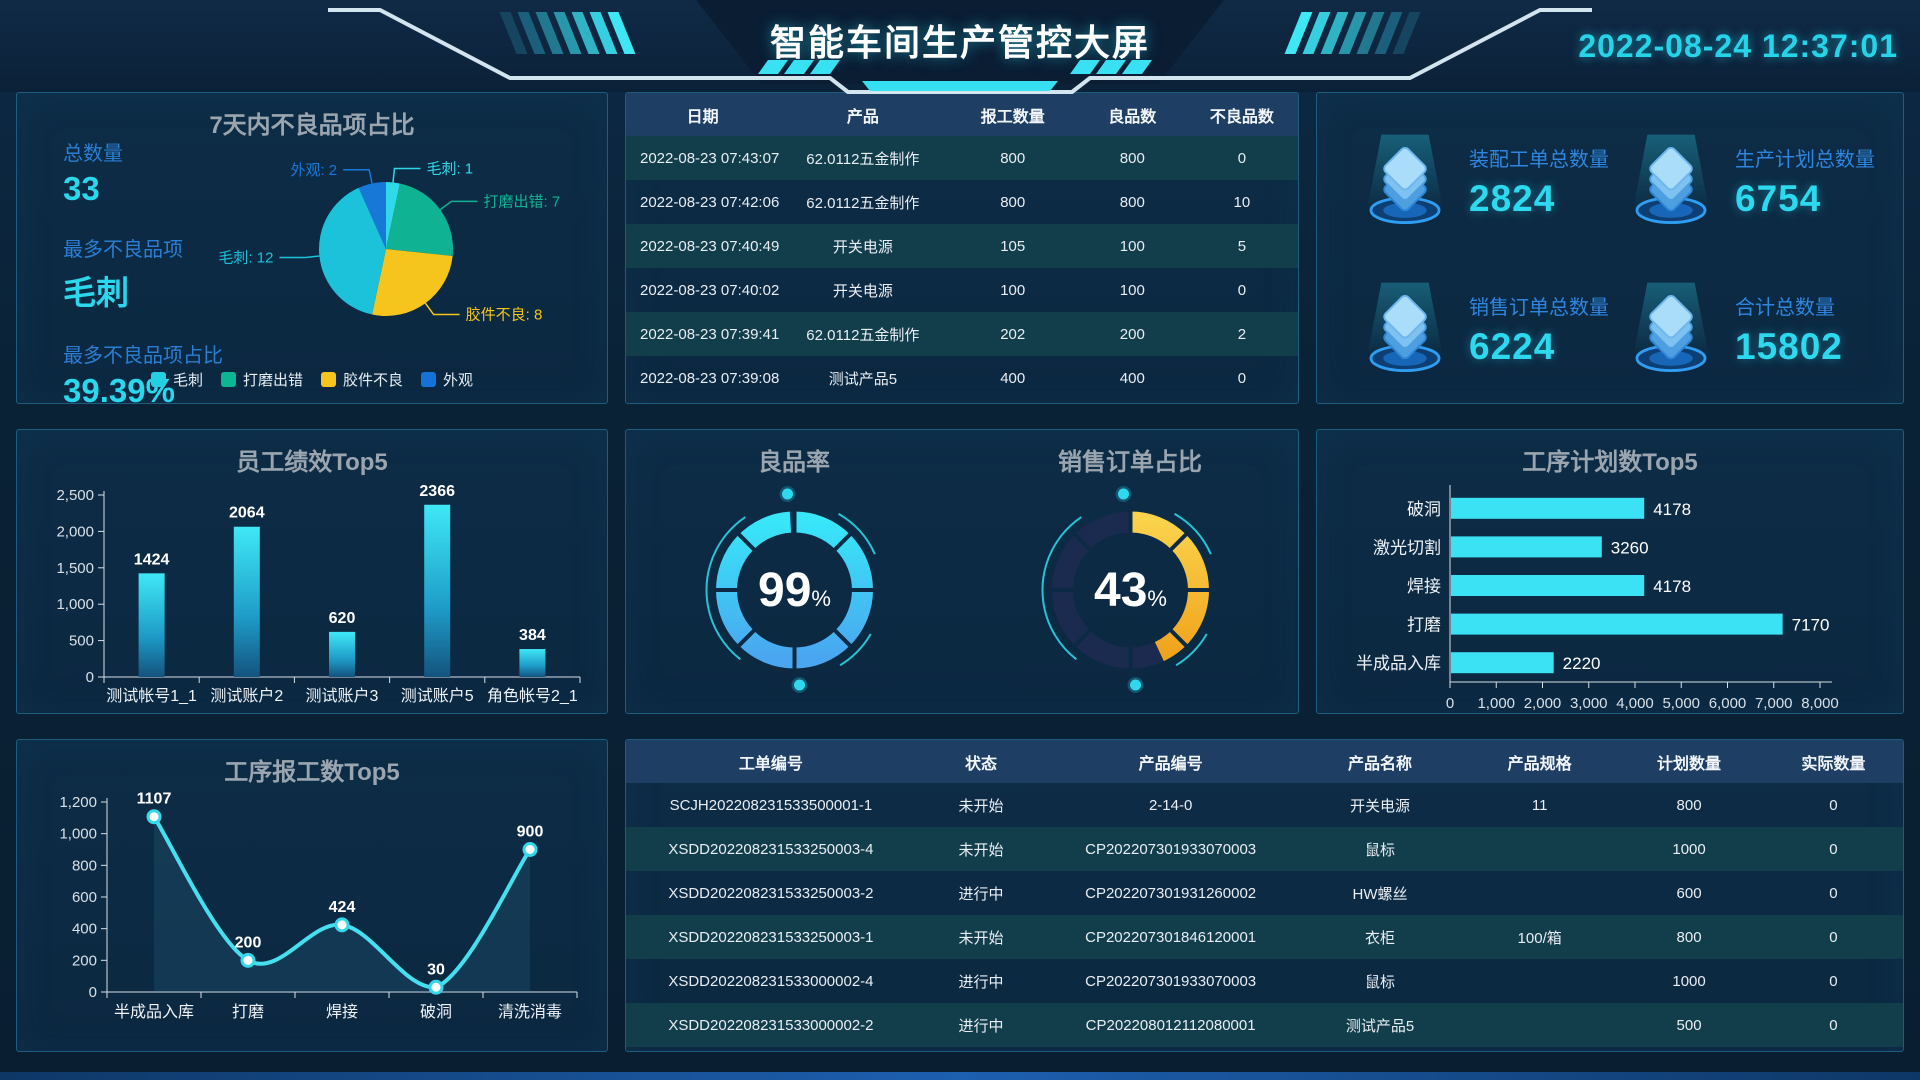 The width and height of the screenshot is (1920, 1080). What do you see at coordinates (248, 1012) in the screenshot?
I see `svg-text: 打磨` at bounding box center [248, 1012].